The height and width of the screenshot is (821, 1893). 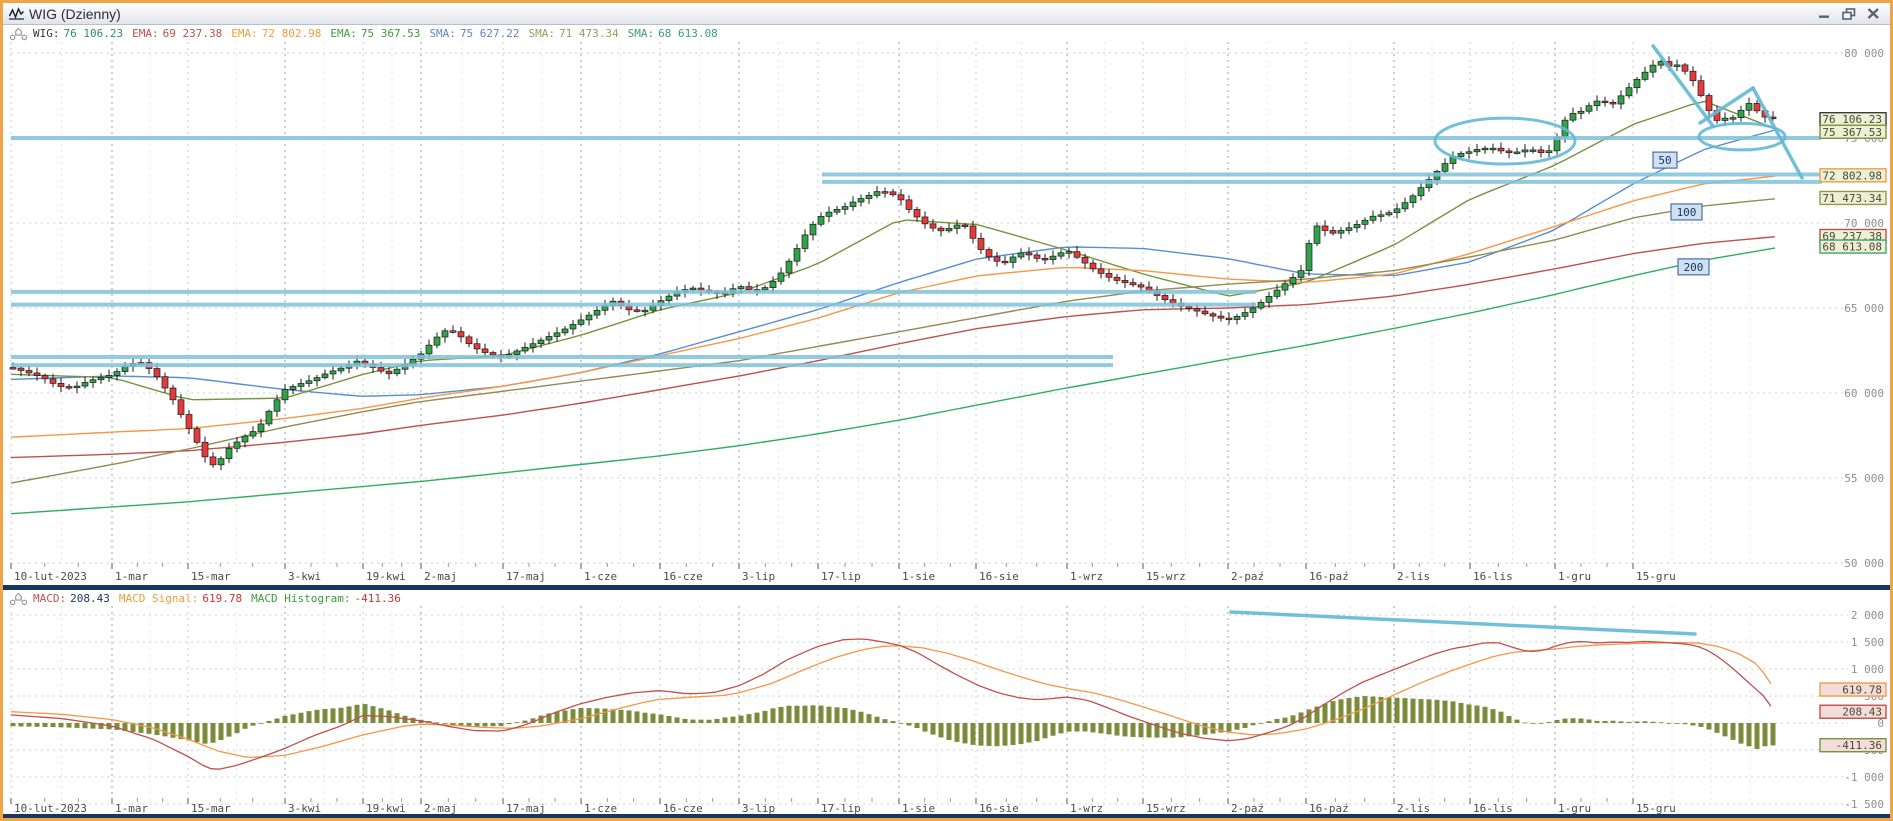 I want to click on y-axis-label: 60 000, so click(x=1864, y=393).